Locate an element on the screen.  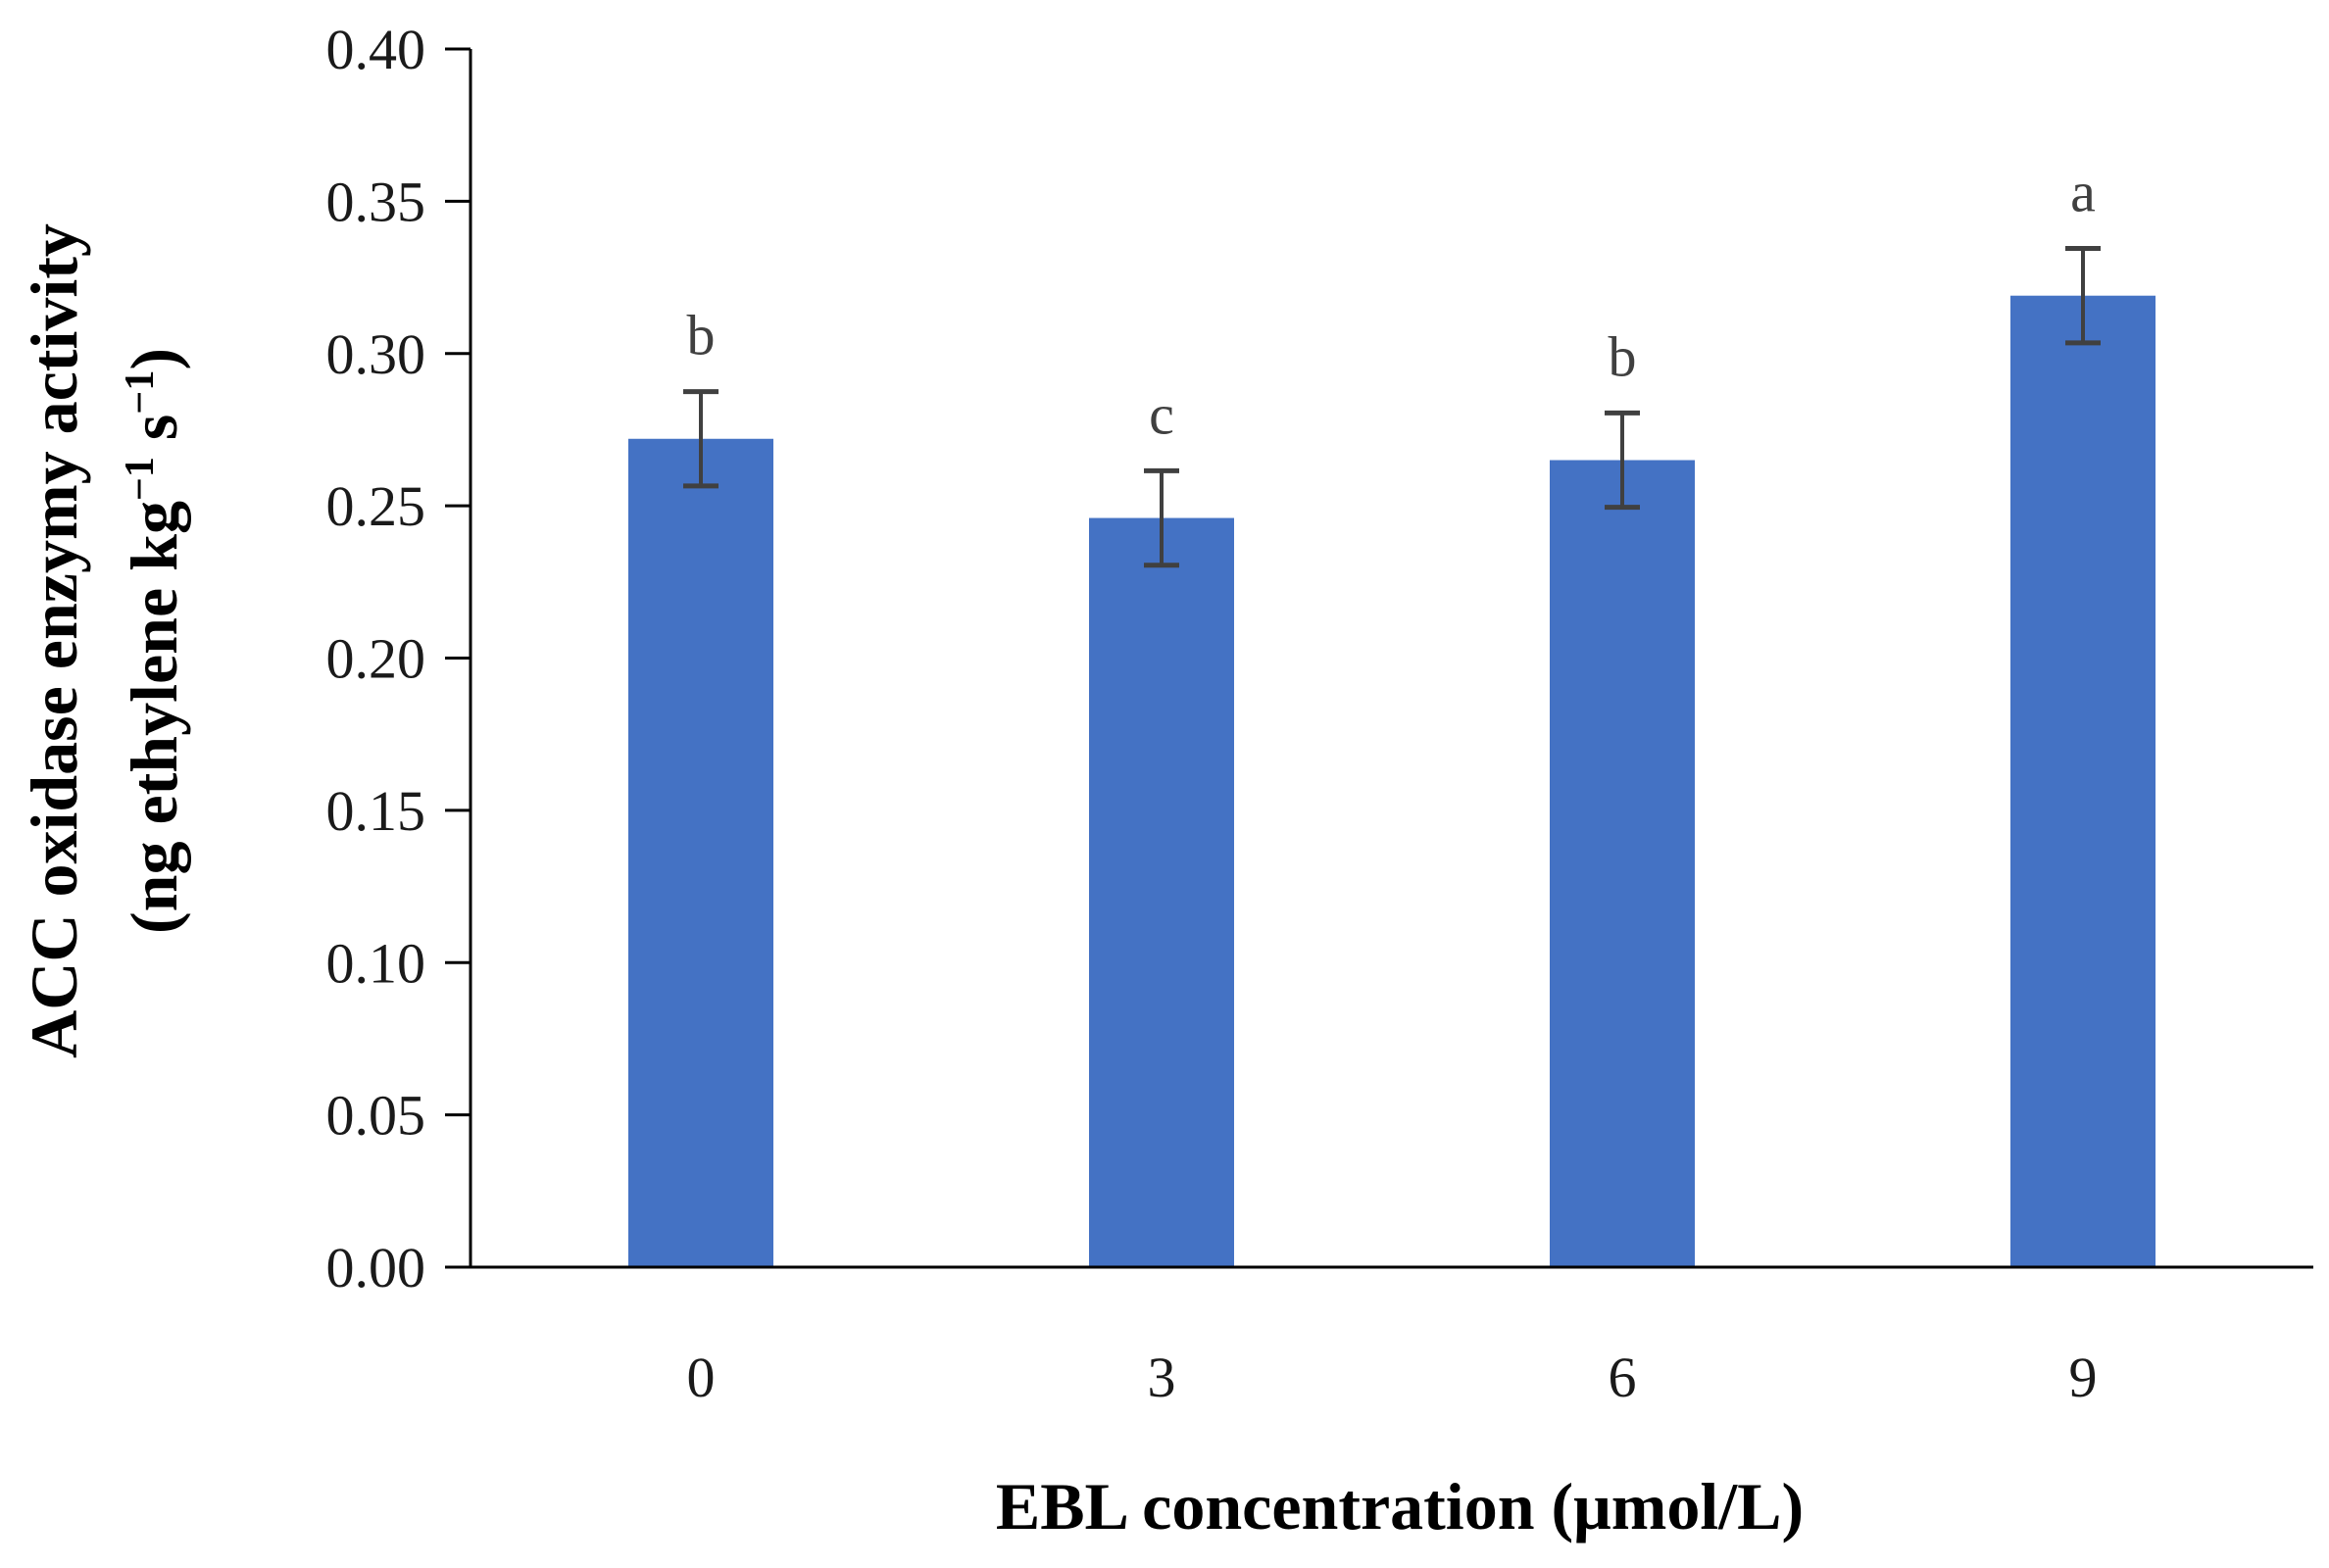
y-axis-unit-post: ) is located at coordinates (154, 359).